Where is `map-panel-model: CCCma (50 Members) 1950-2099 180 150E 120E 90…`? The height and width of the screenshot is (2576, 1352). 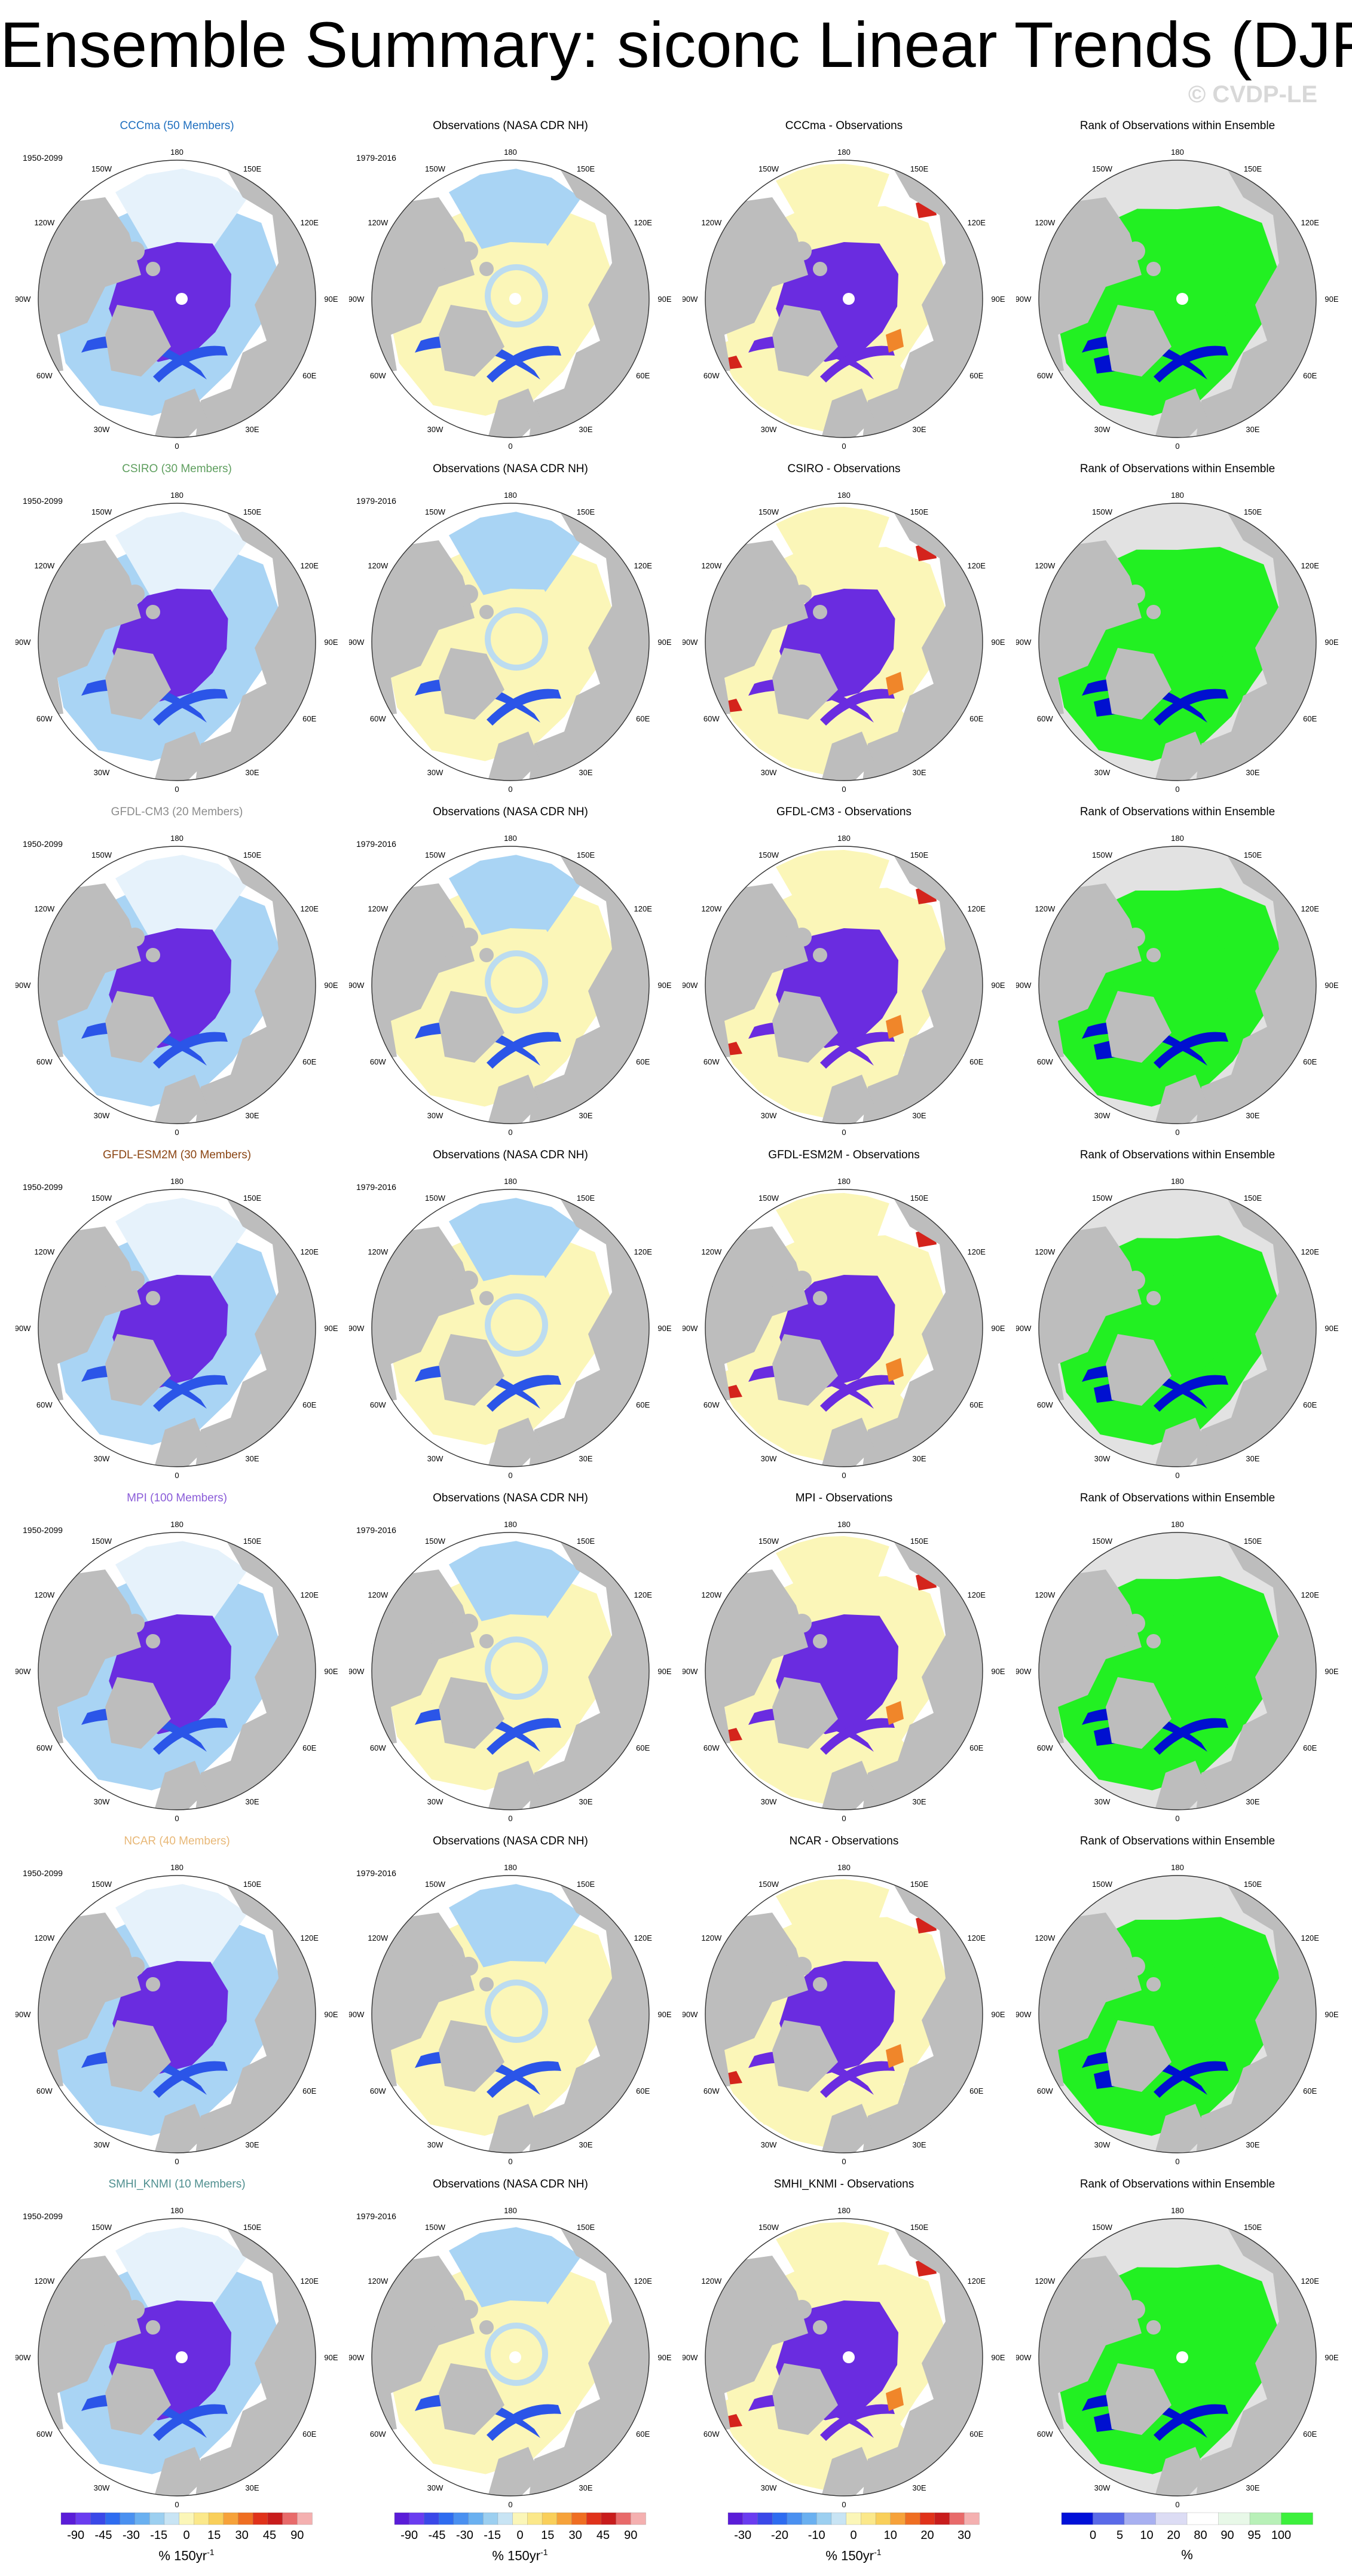 map-panel-model: CCCma (50 Members) 1950-2099 180 150E 120E 90… is located at coordinates (177, 287).